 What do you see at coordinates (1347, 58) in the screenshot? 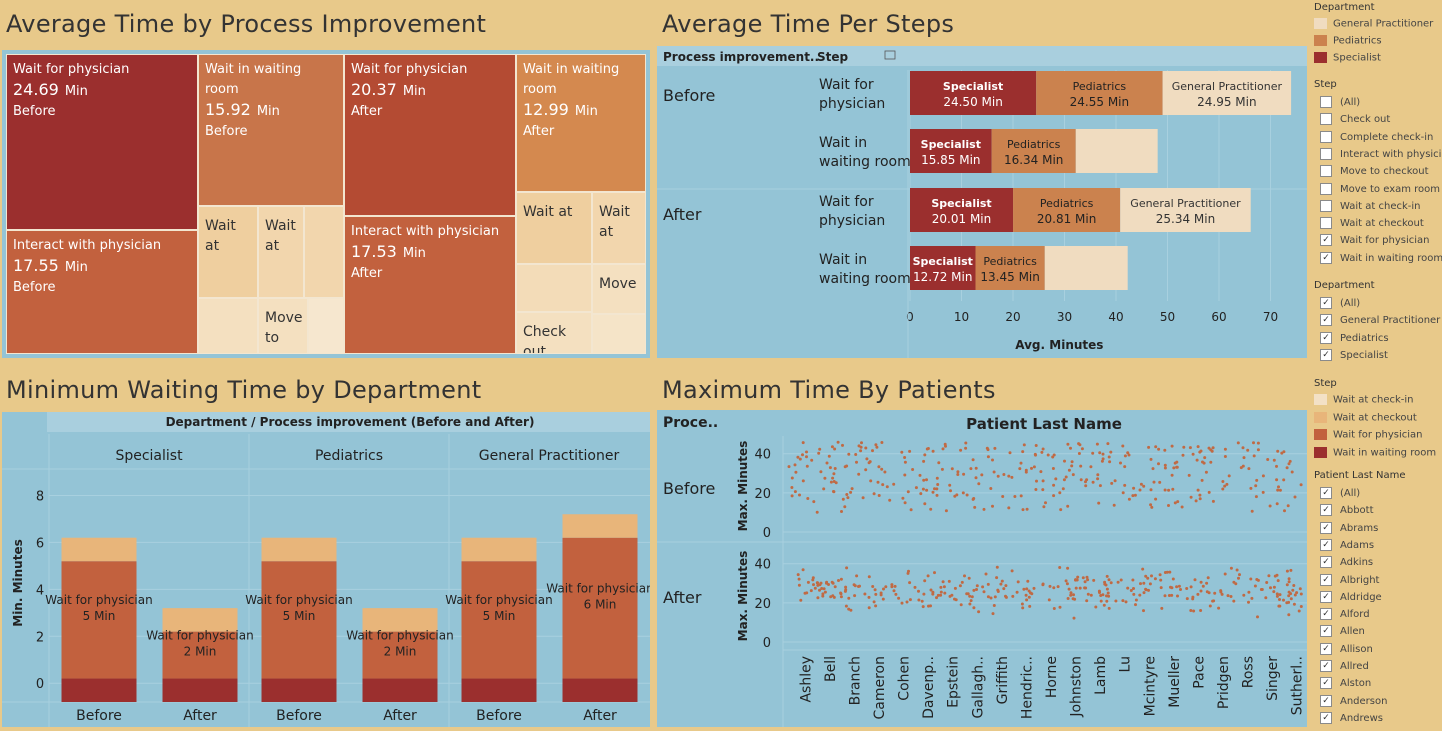
I see `legend-item: Specialist` at bounding box center [1347, 58].